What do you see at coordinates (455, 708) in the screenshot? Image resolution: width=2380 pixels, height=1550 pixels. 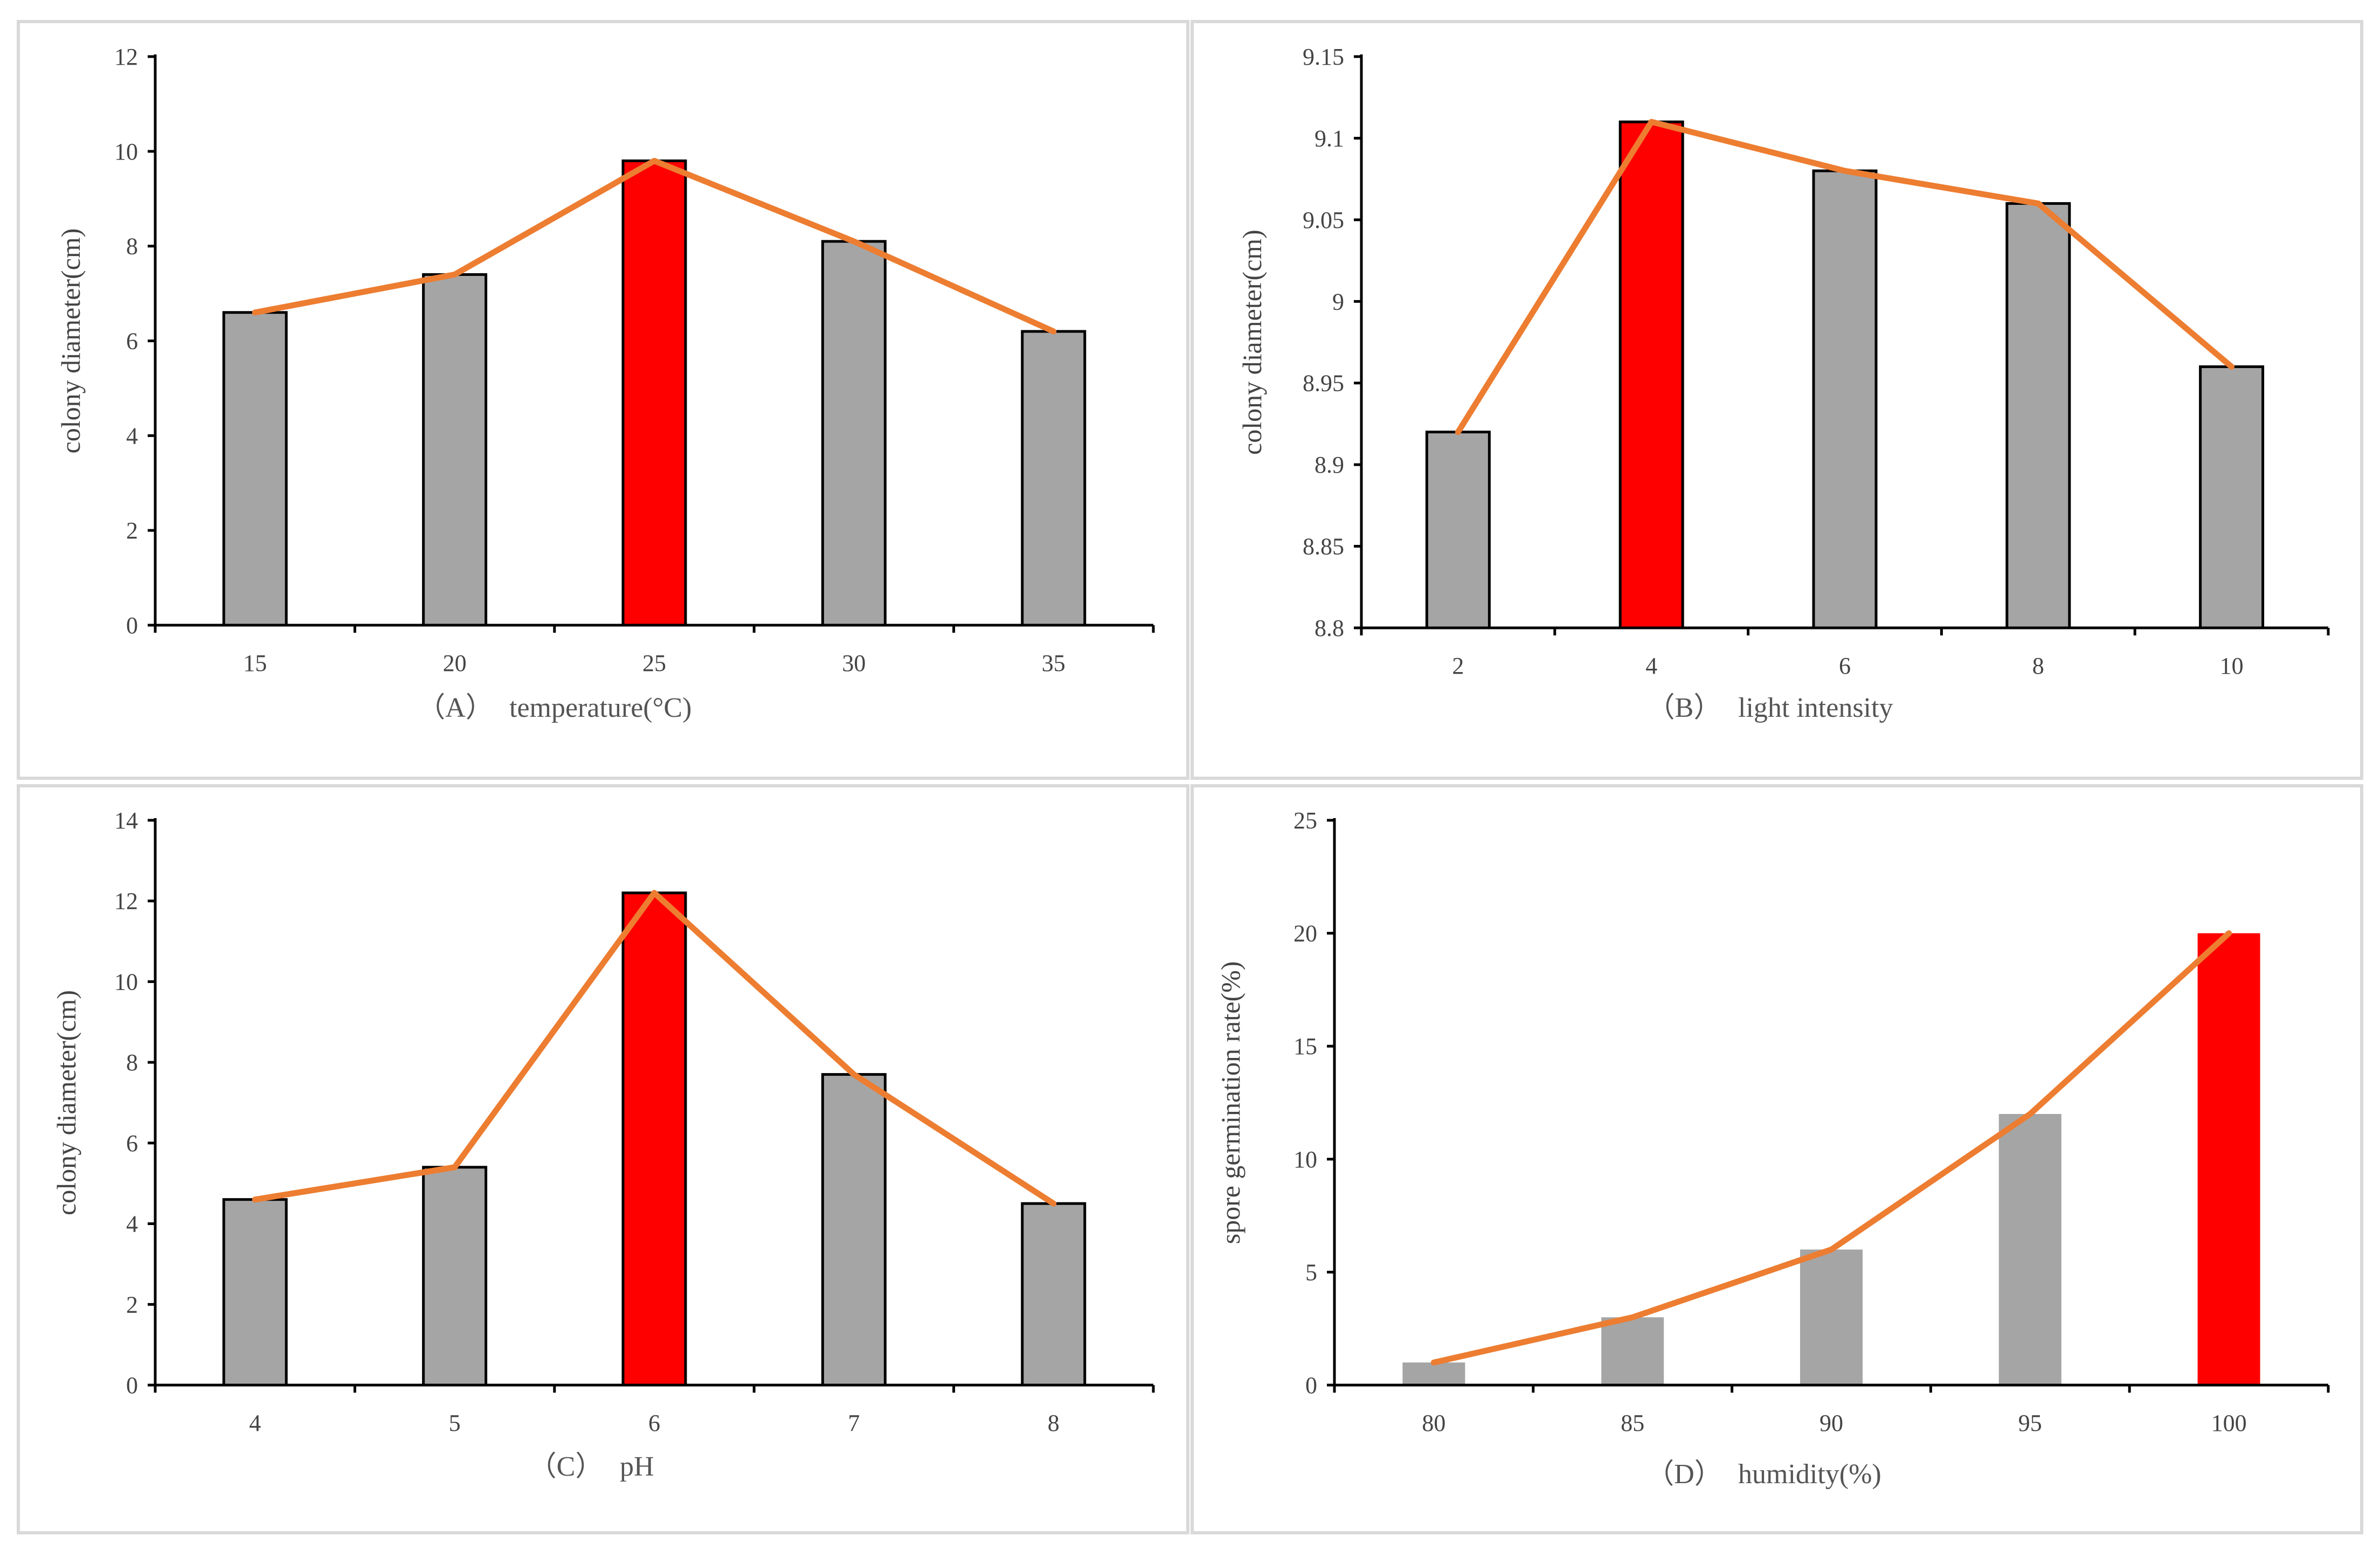 I see `panel-label: （A）` at bounding box center [455, 708].